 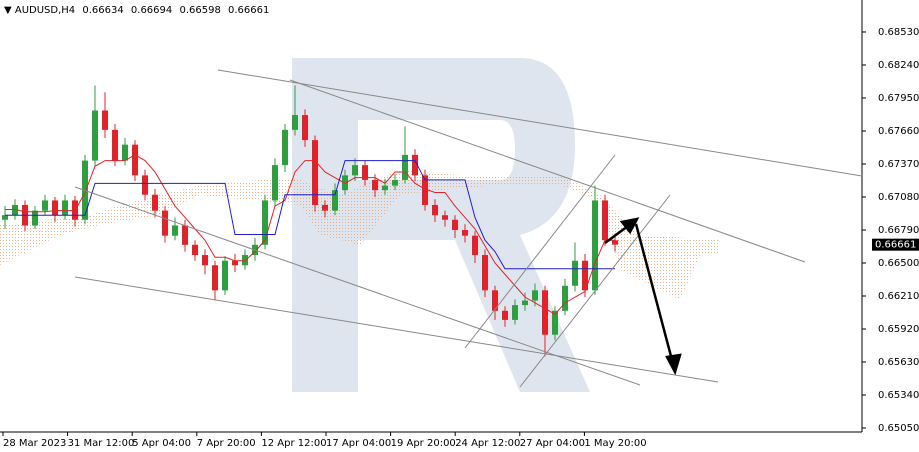 I want to click on x-tick-label: 12 Apr 12:00, so click(x=293, y=443).